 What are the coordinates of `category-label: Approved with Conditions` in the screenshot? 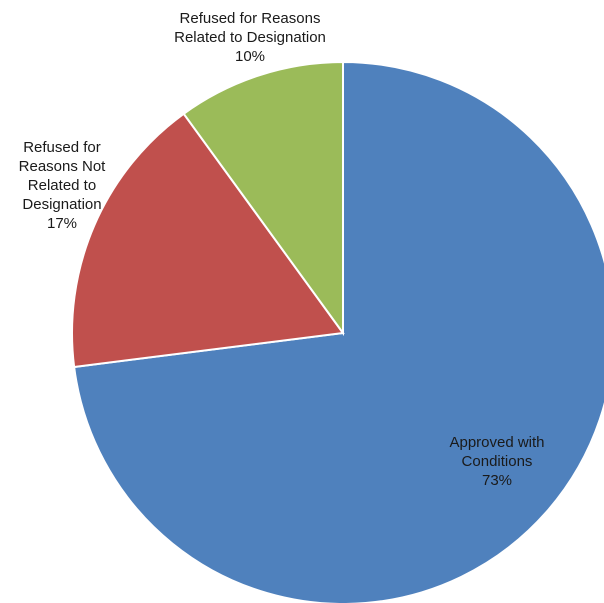 It's located at (497, 452).